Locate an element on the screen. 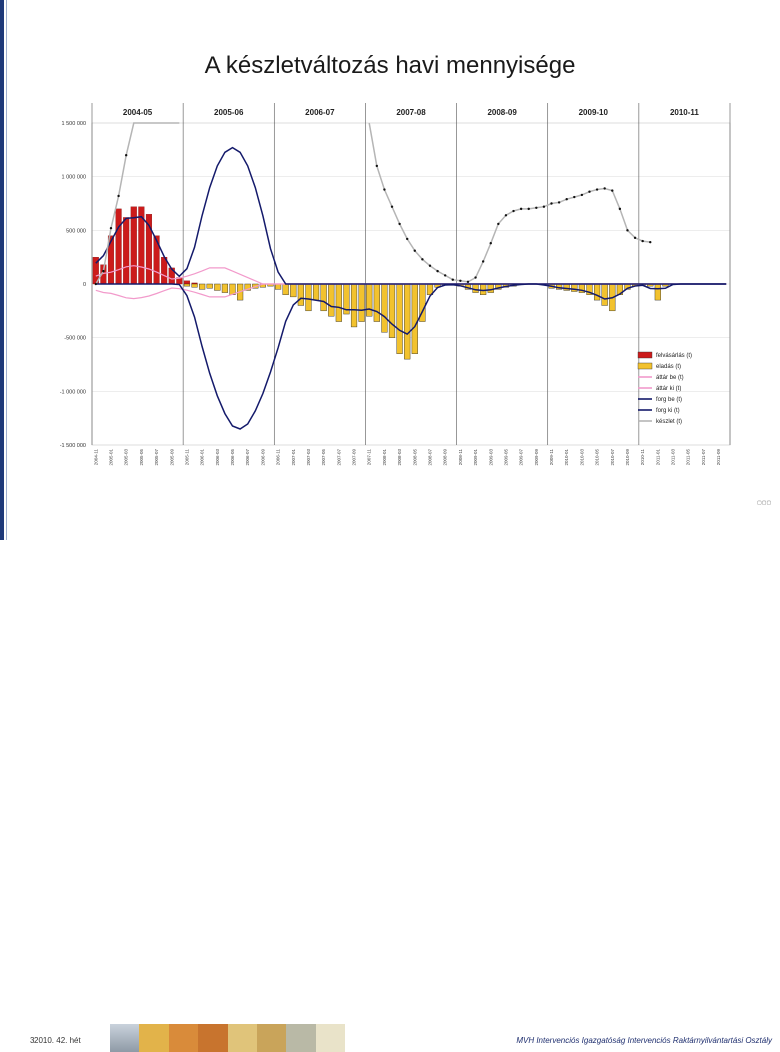  x-tick-label: 2011-07 is located at coordinates (703, 457).